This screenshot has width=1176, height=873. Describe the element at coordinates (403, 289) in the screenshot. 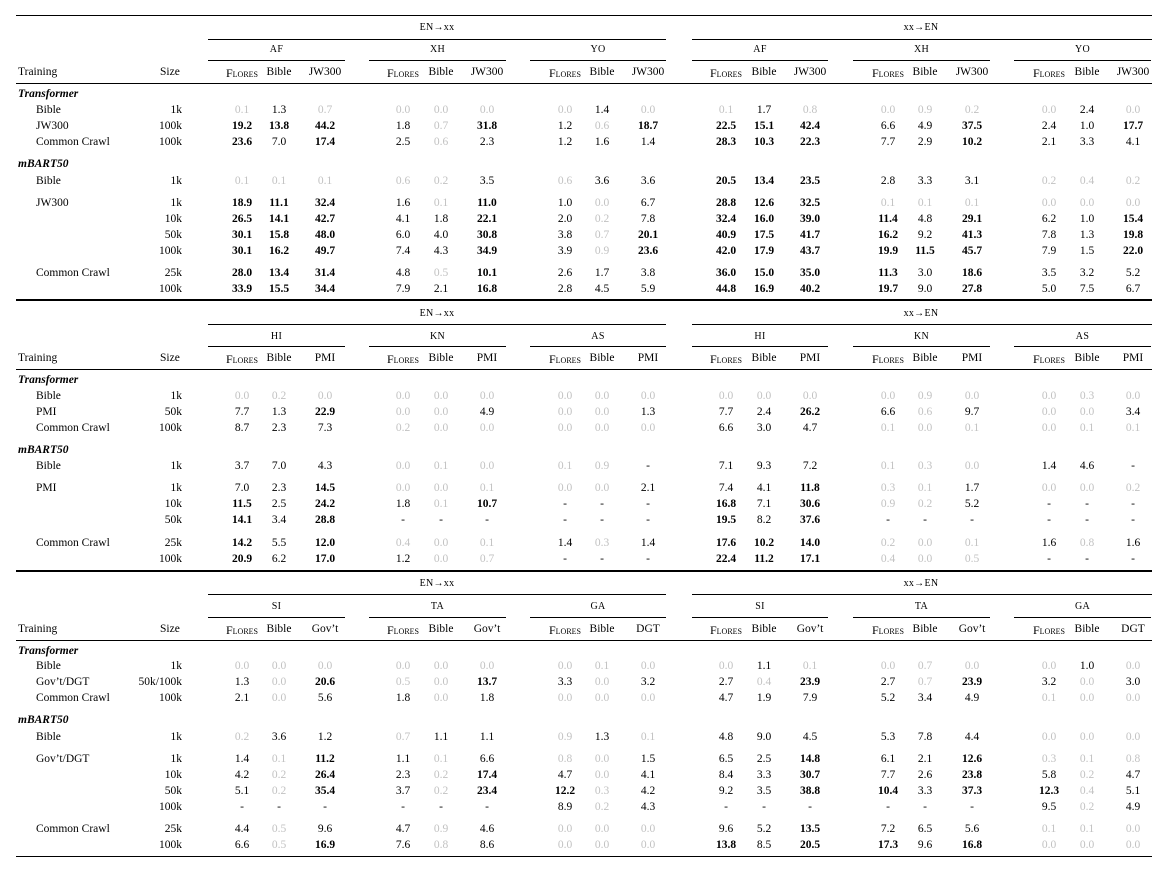

I see `bleu-score-cell: 7.9` at that location.